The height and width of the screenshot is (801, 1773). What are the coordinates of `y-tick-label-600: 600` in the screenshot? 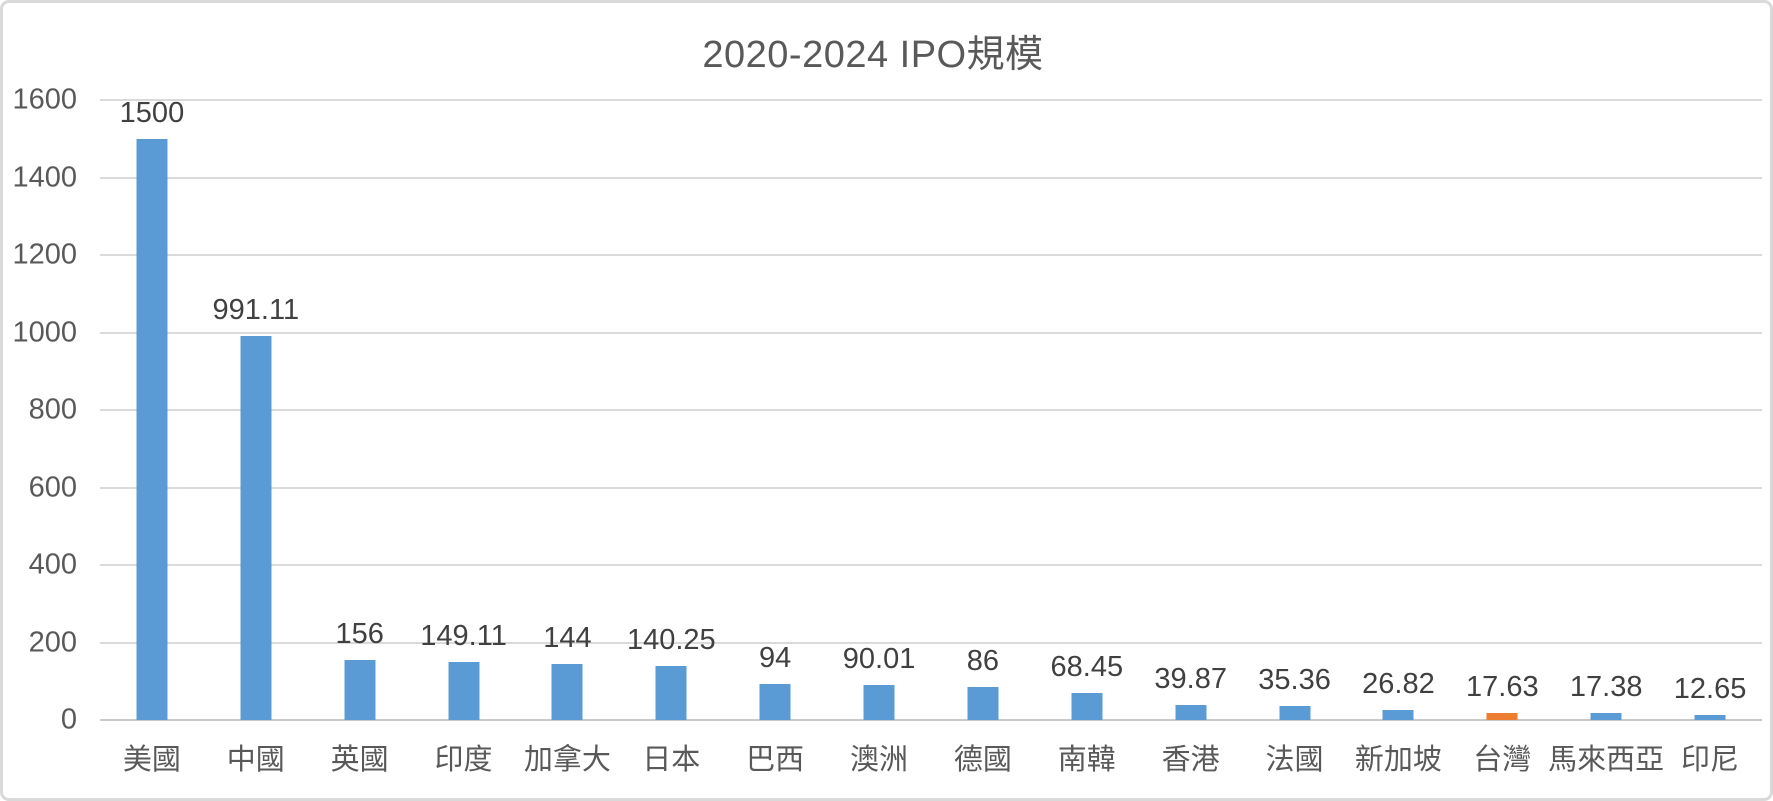 It's located at (52, 487).